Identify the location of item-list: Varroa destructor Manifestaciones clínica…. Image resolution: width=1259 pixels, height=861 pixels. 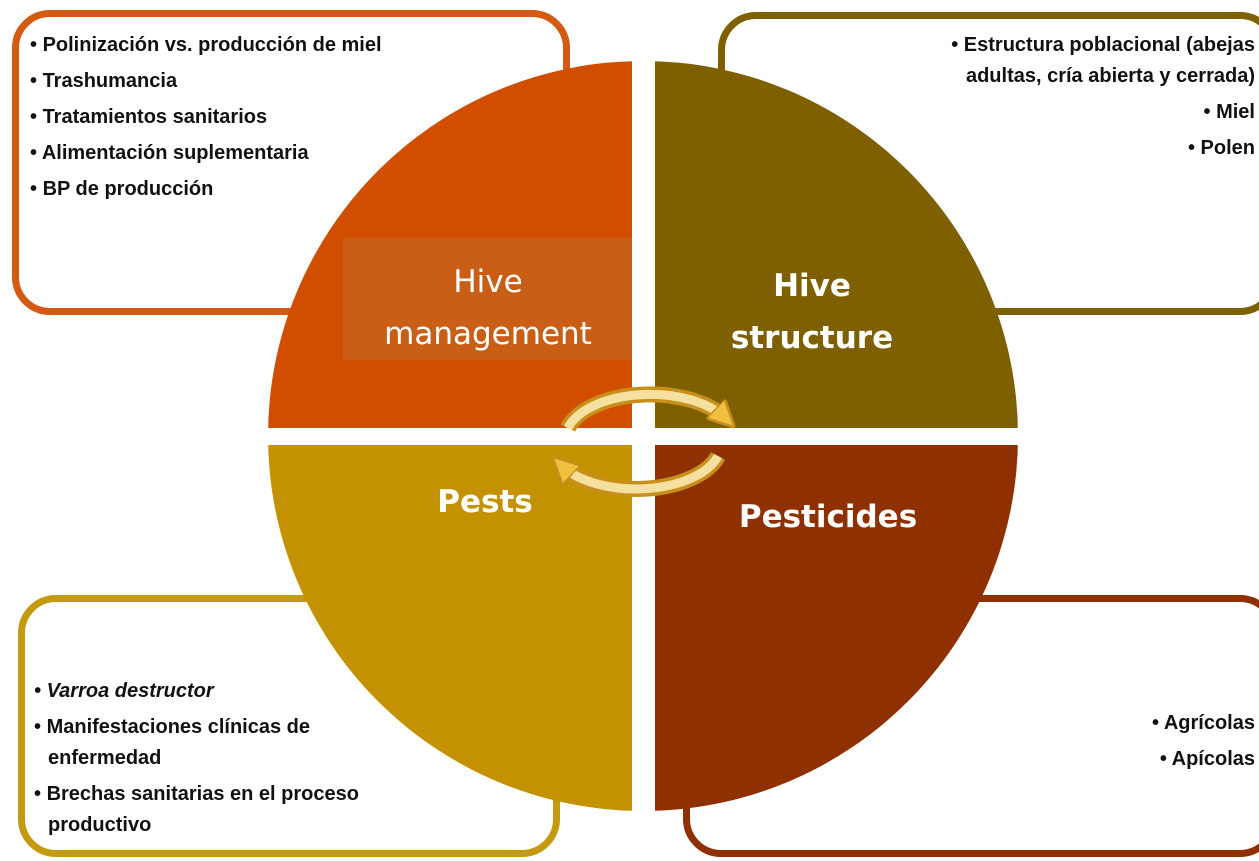
(214, 761).